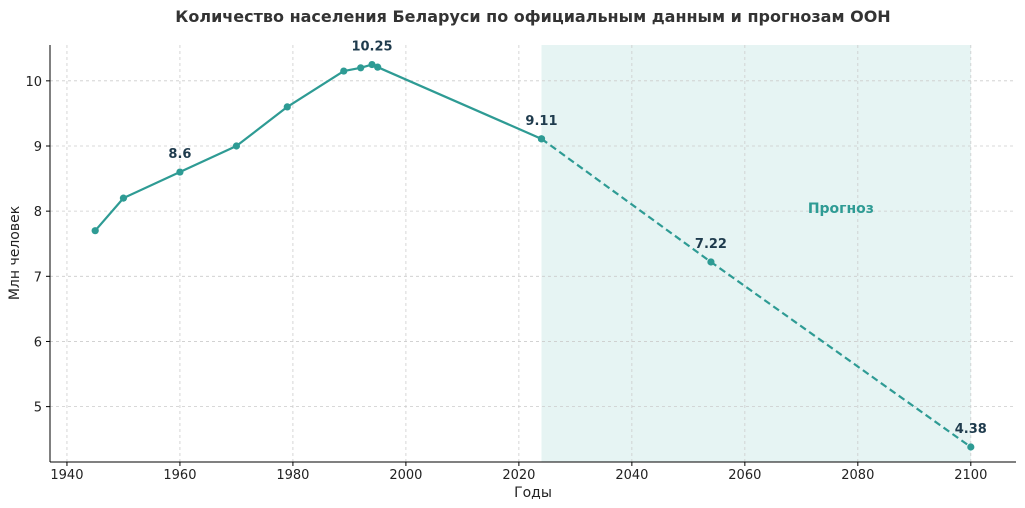 The height and width of the screenshot is (508, 1025). Describe the element at coordinates (179, 154) in the screenshot. I see `data-label: 8.6` at that location.